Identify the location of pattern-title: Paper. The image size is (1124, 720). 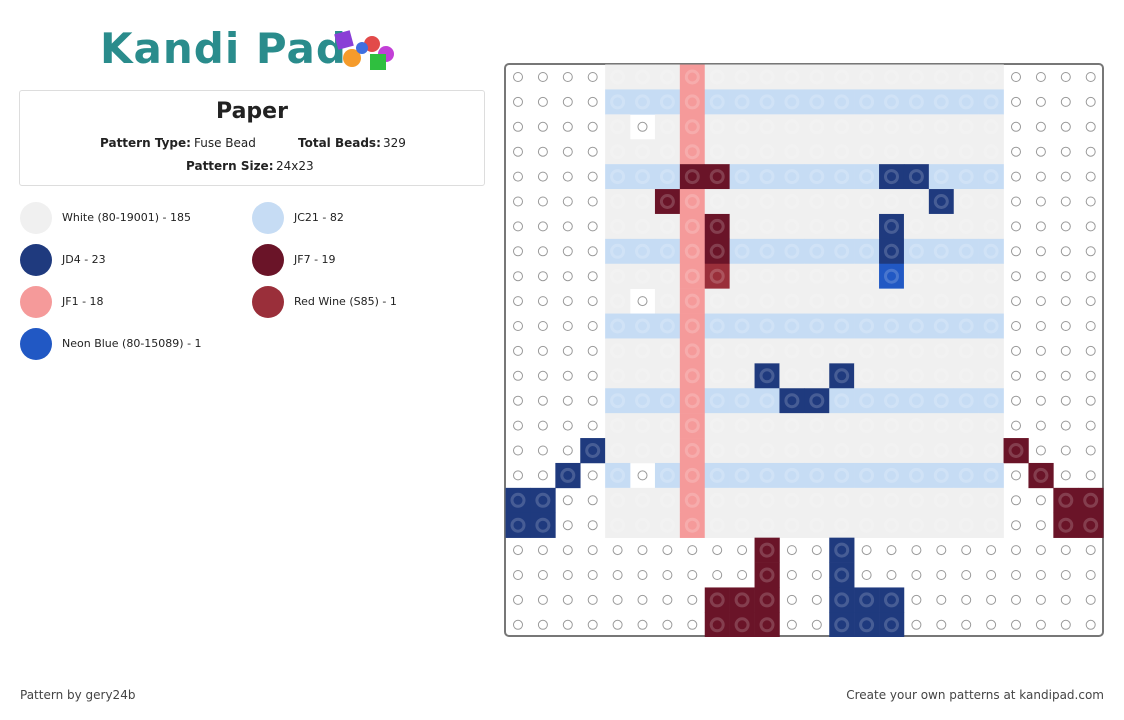
(252, 111).